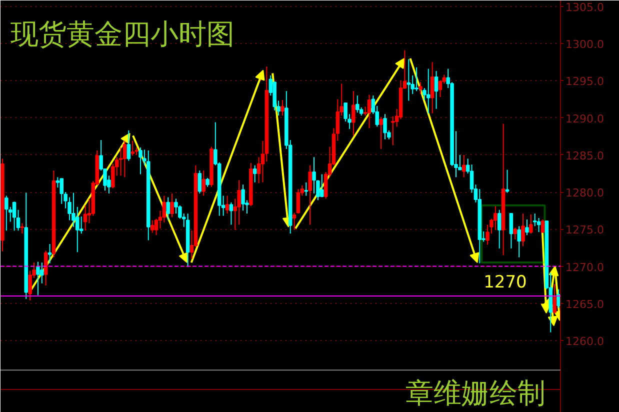  What do you see at coordinates (585, 193) in the screenshot?
I see `y-tick-label: 1280.0` at bounding box center [585, 193].